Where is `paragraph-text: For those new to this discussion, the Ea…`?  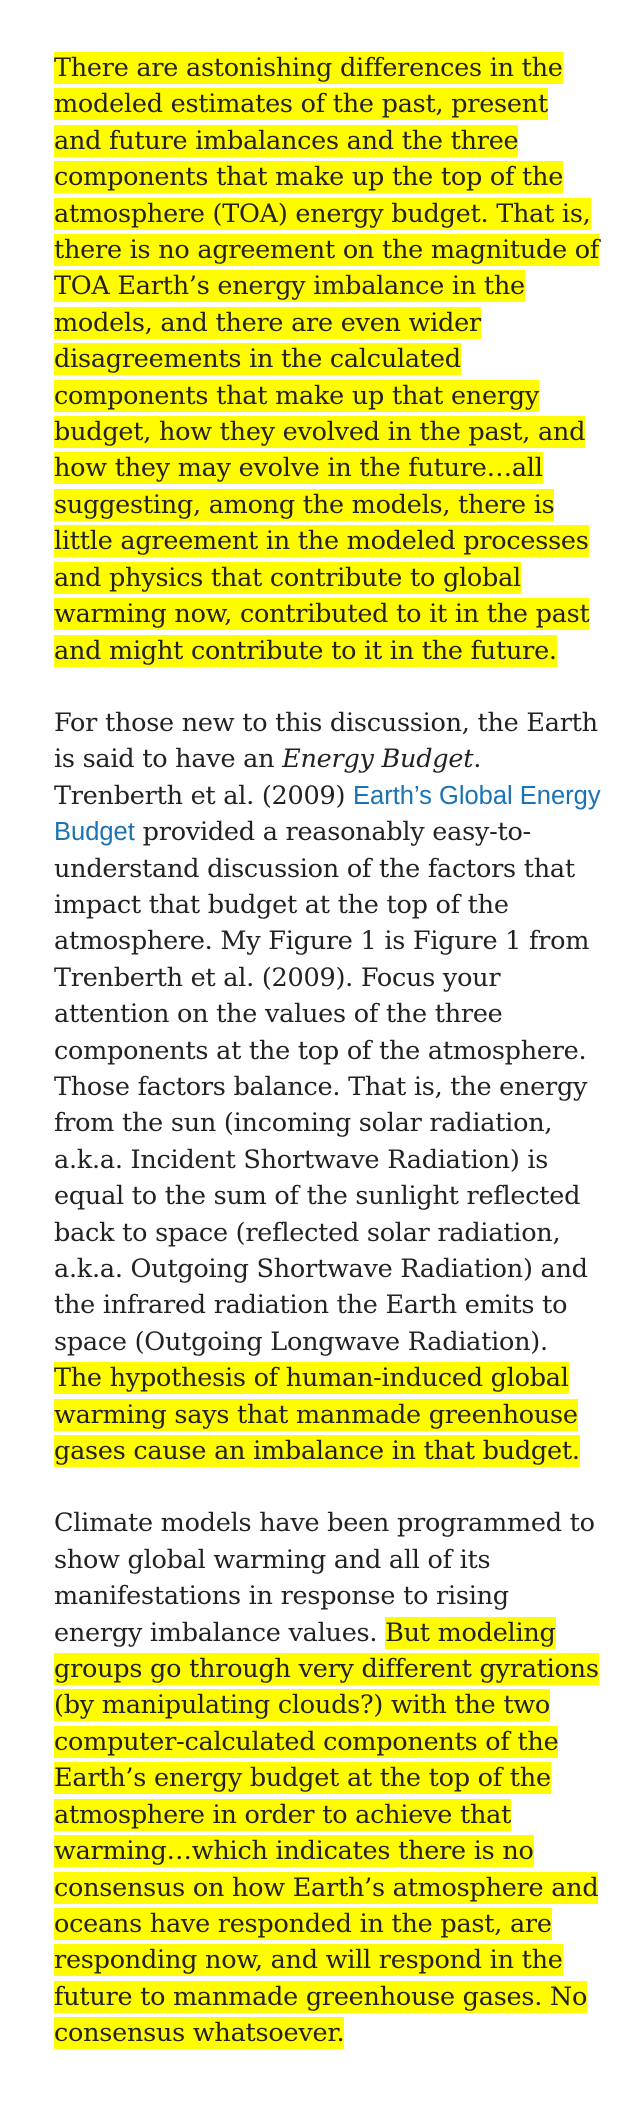 paragraph-text: For those new to this discussion, the Ea… is located at coordinates (326, 741).